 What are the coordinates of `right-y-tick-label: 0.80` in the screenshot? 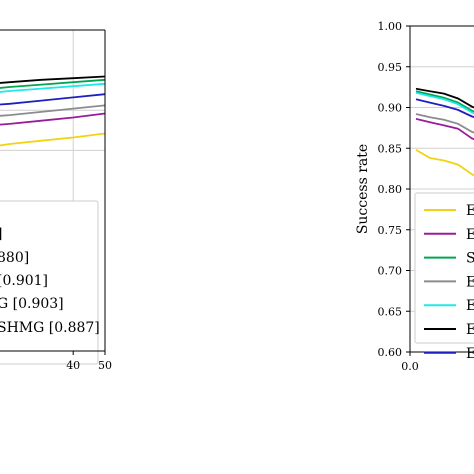 It's located at (390, 189).